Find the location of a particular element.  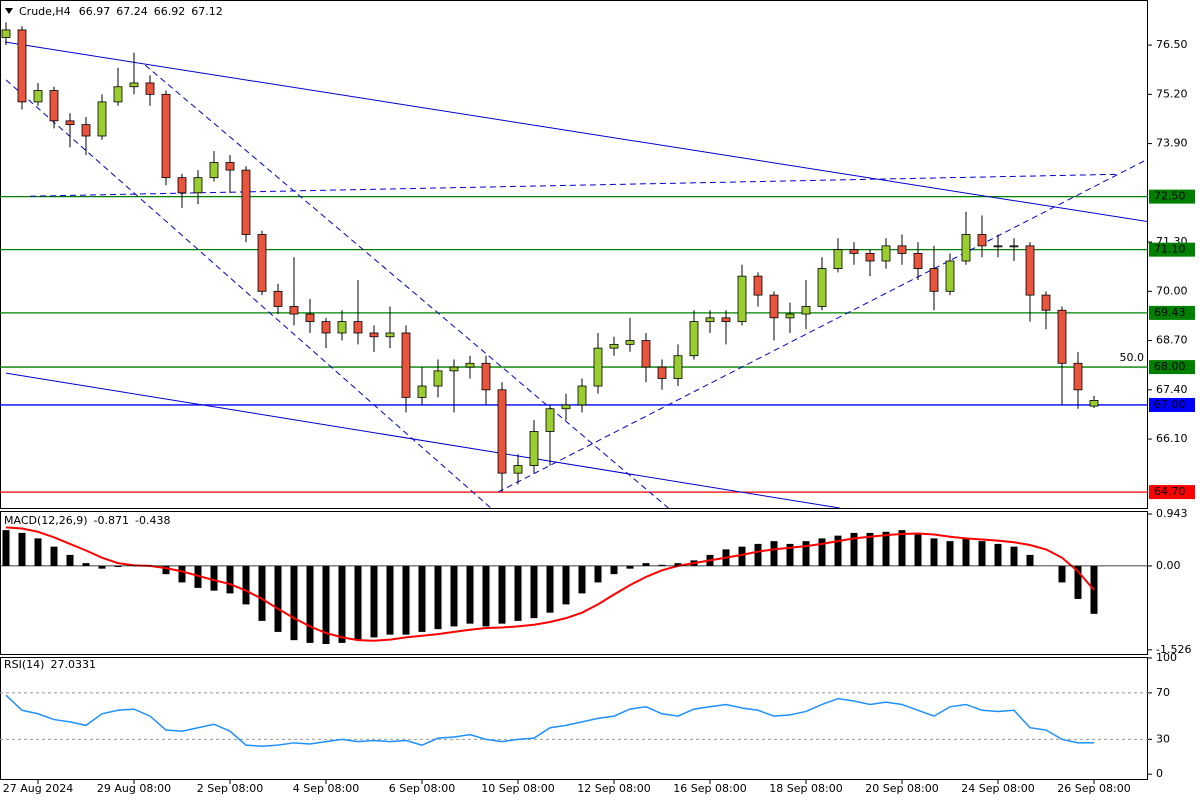

trend-line is located at coordinates (574, 185).